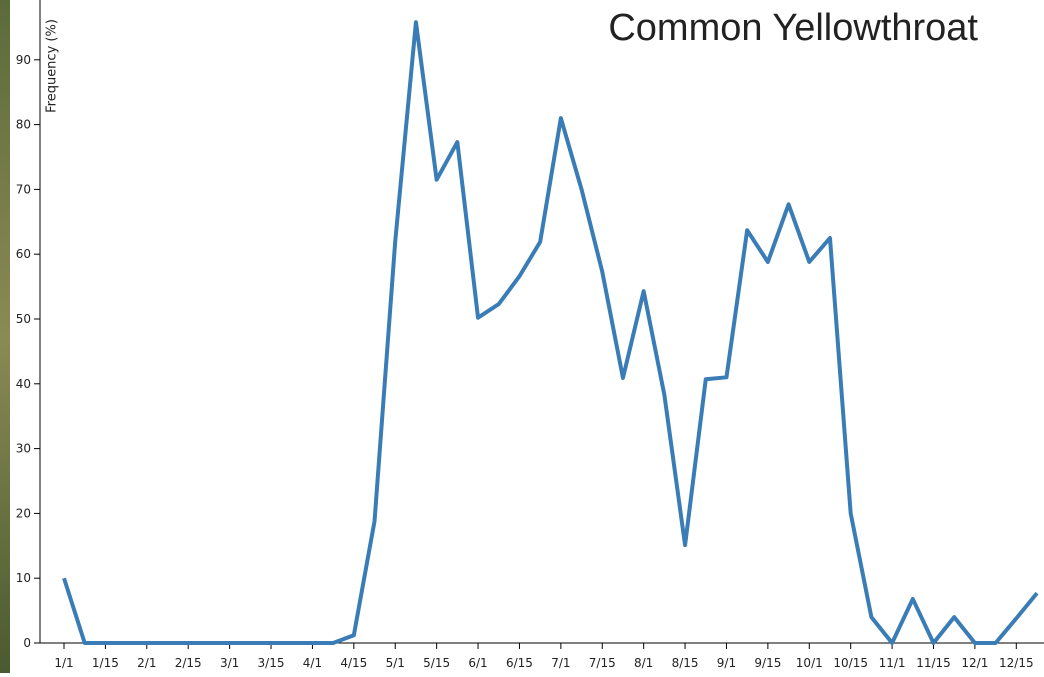  What do you see at coordinates (5, 336) in the screenshot?
I see `background-photo-edge` at bounding box center [5, 336].